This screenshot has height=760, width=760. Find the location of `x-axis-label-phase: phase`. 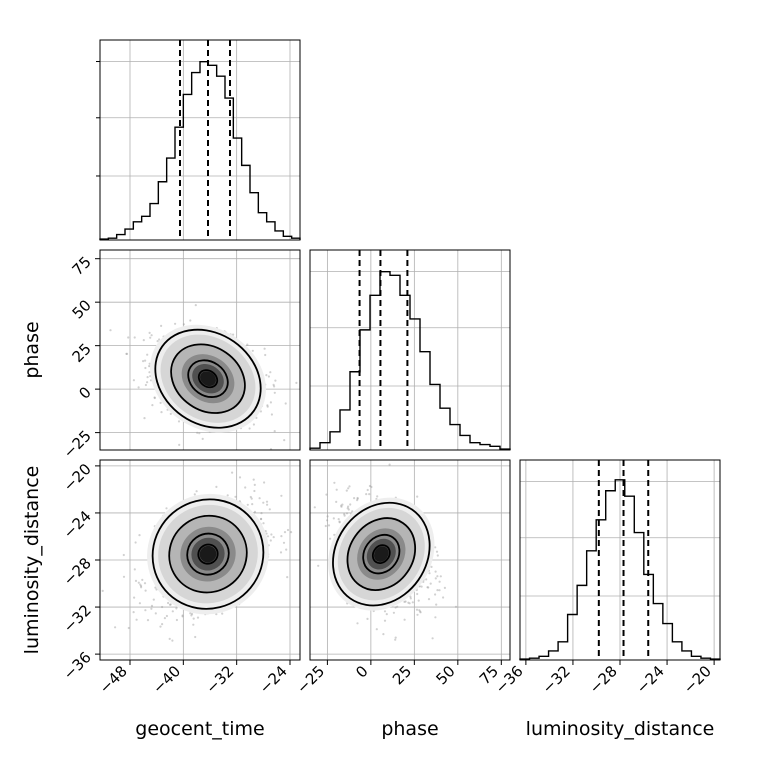

x-axis-label-phase: phase is located at coordinates (409, 729).